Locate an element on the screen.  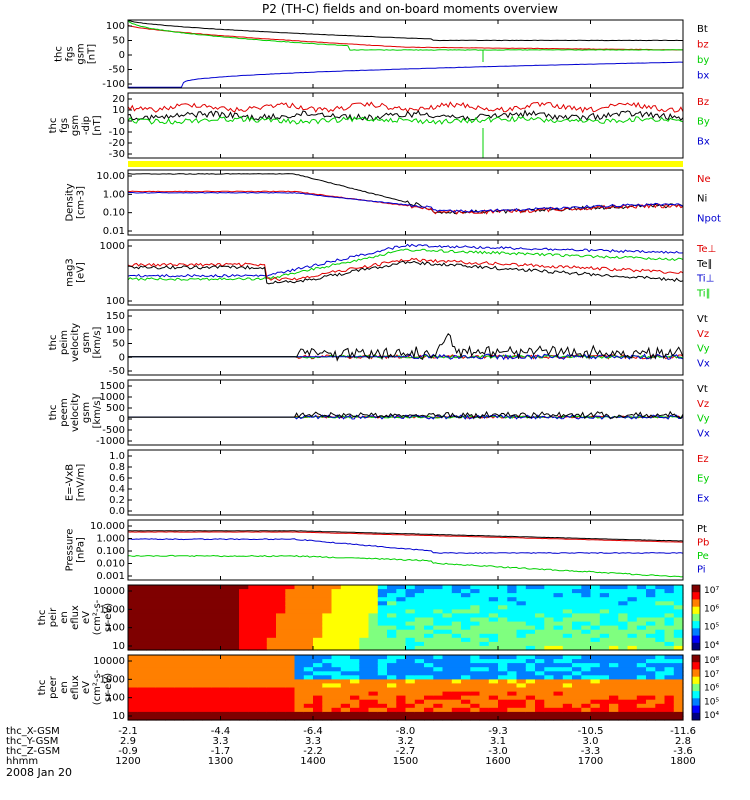
y-tick-label: 1500 is located at coordinates (112, 386).